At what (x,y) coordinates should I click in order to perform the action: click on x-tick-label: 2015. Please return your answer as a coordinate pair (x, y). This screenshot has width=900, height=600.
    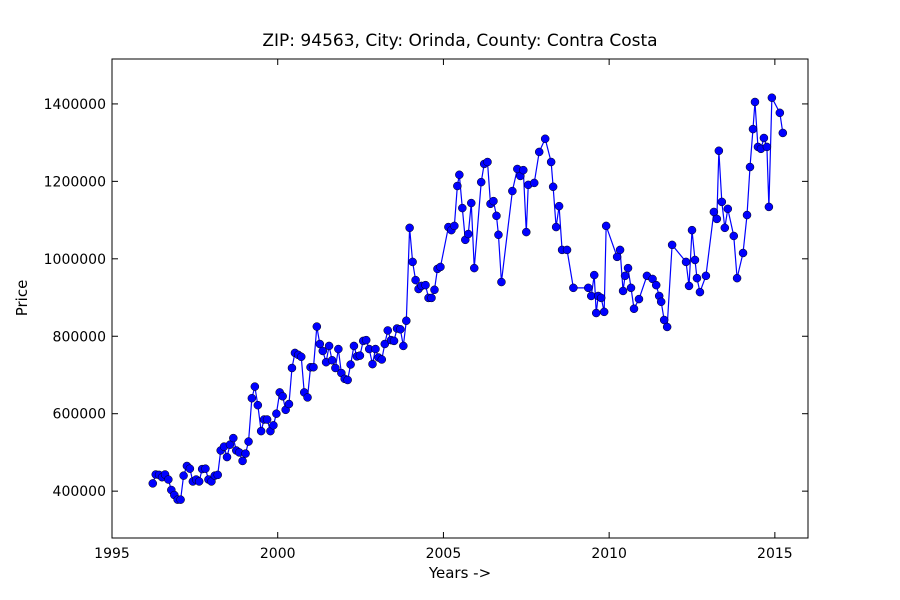
    Looking at the image, I should click on (775, 554).